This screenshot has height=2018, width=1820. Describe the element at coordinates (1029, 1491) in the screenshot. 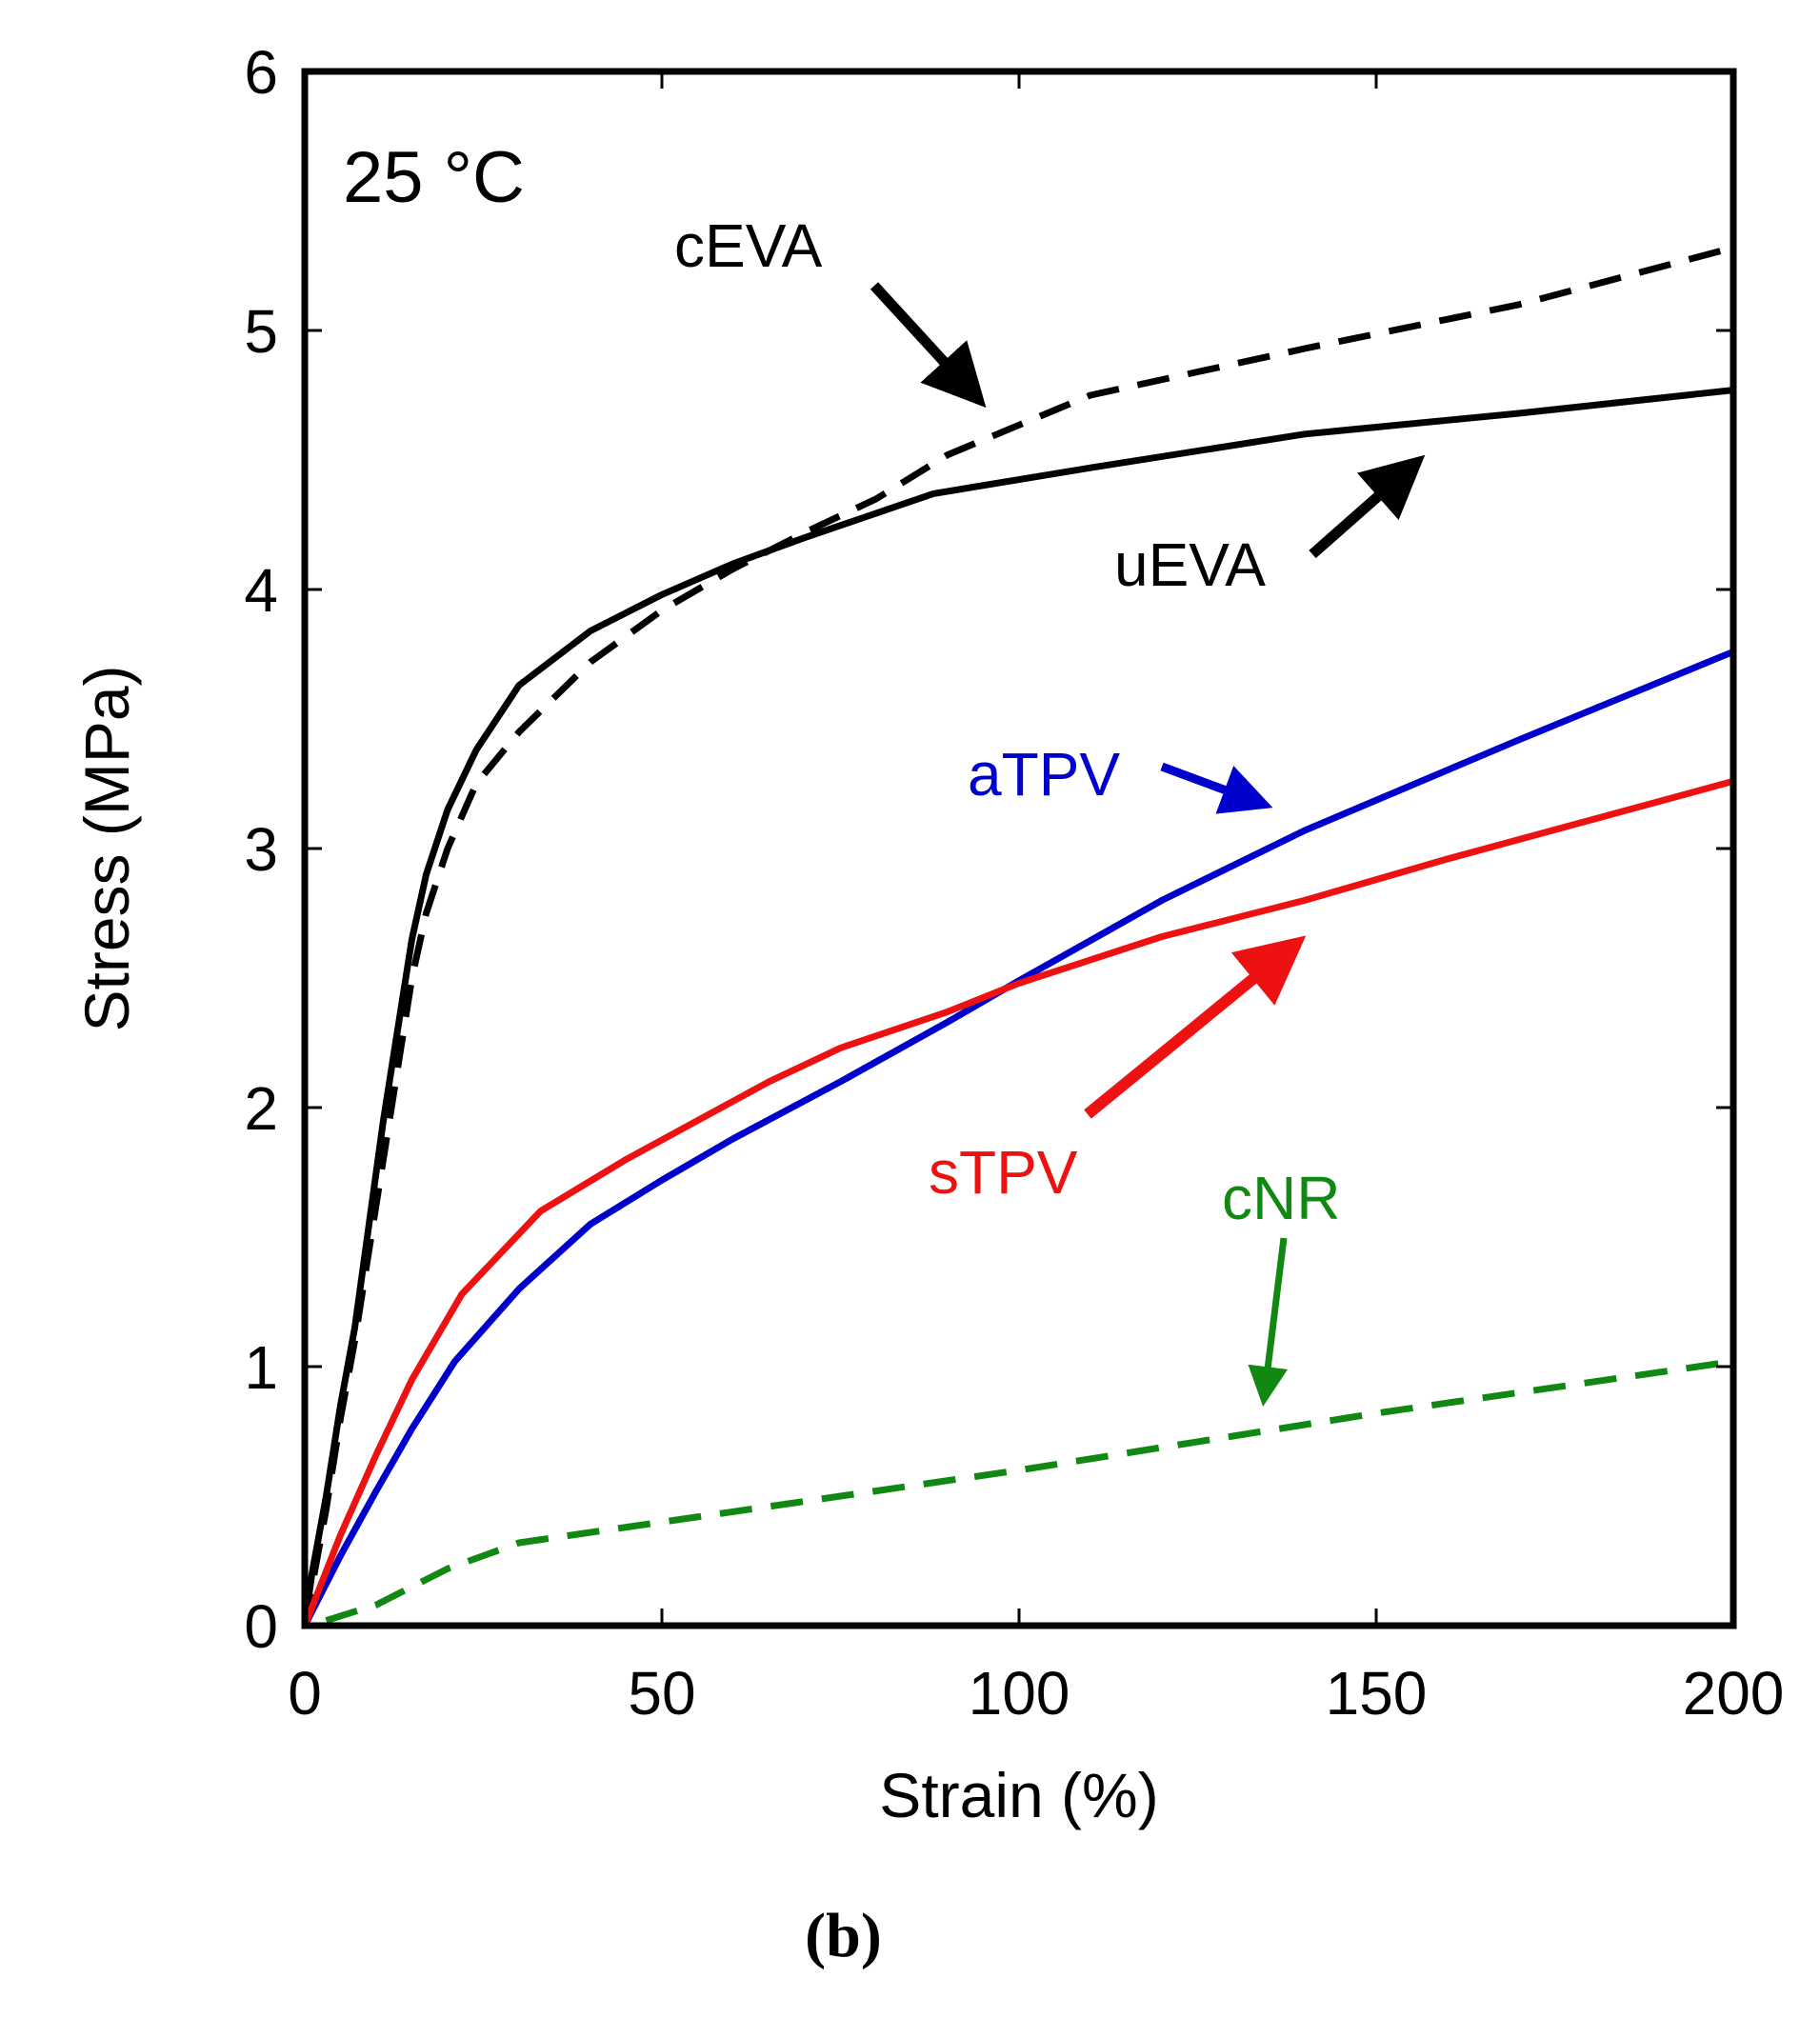

I see `series-line-cNR` at that location.